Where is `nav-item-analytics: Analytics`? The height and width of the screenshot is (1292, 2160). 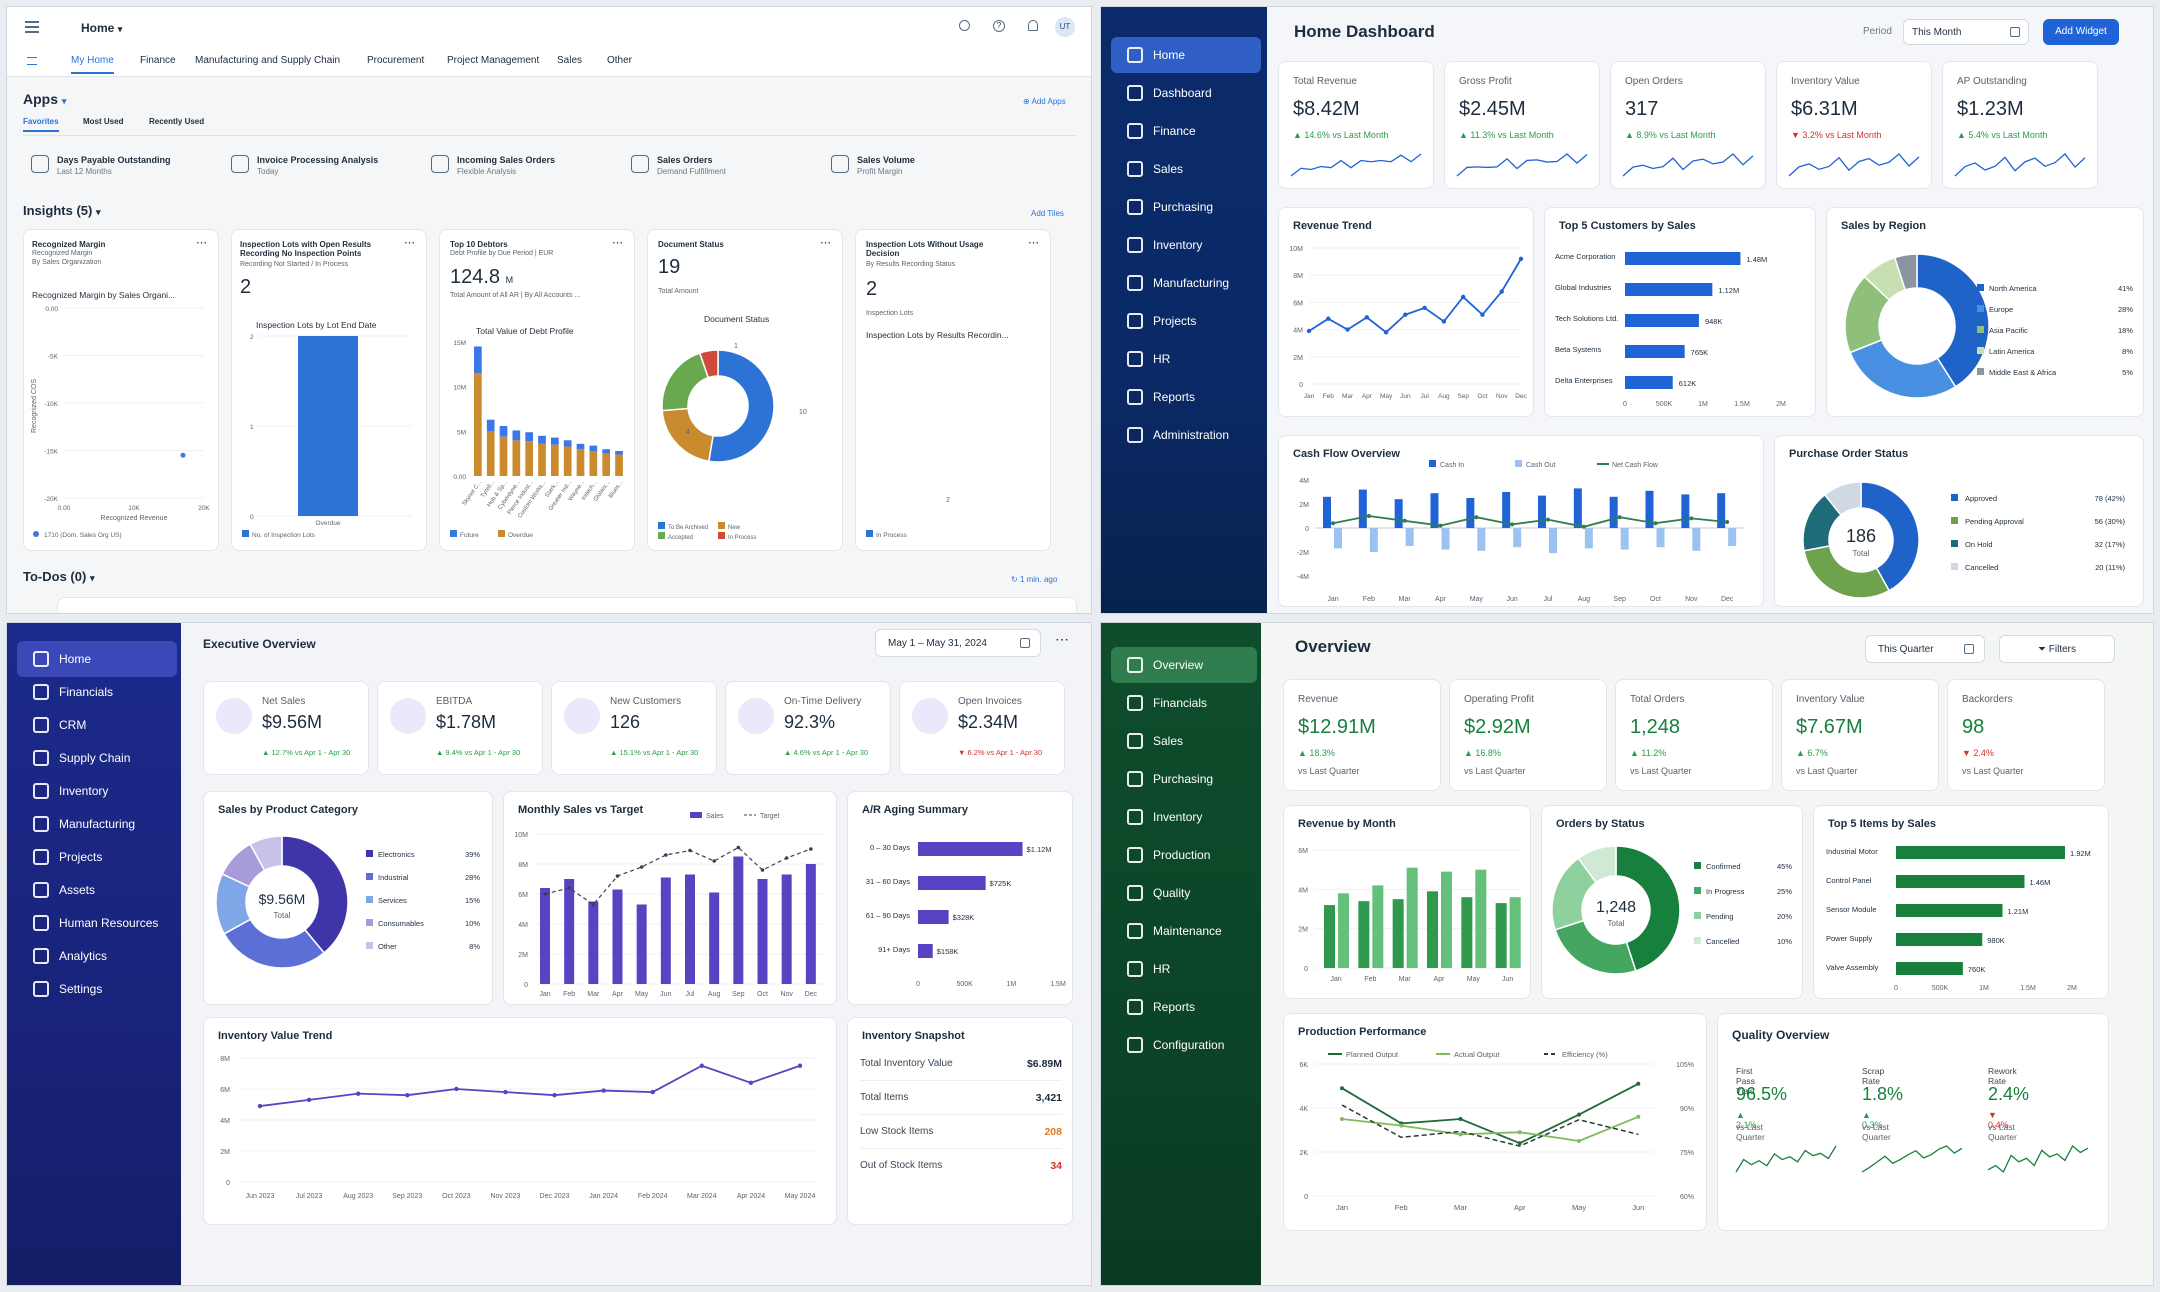 nav-item-analytics: Analytics is located at coordinates (97, 956).